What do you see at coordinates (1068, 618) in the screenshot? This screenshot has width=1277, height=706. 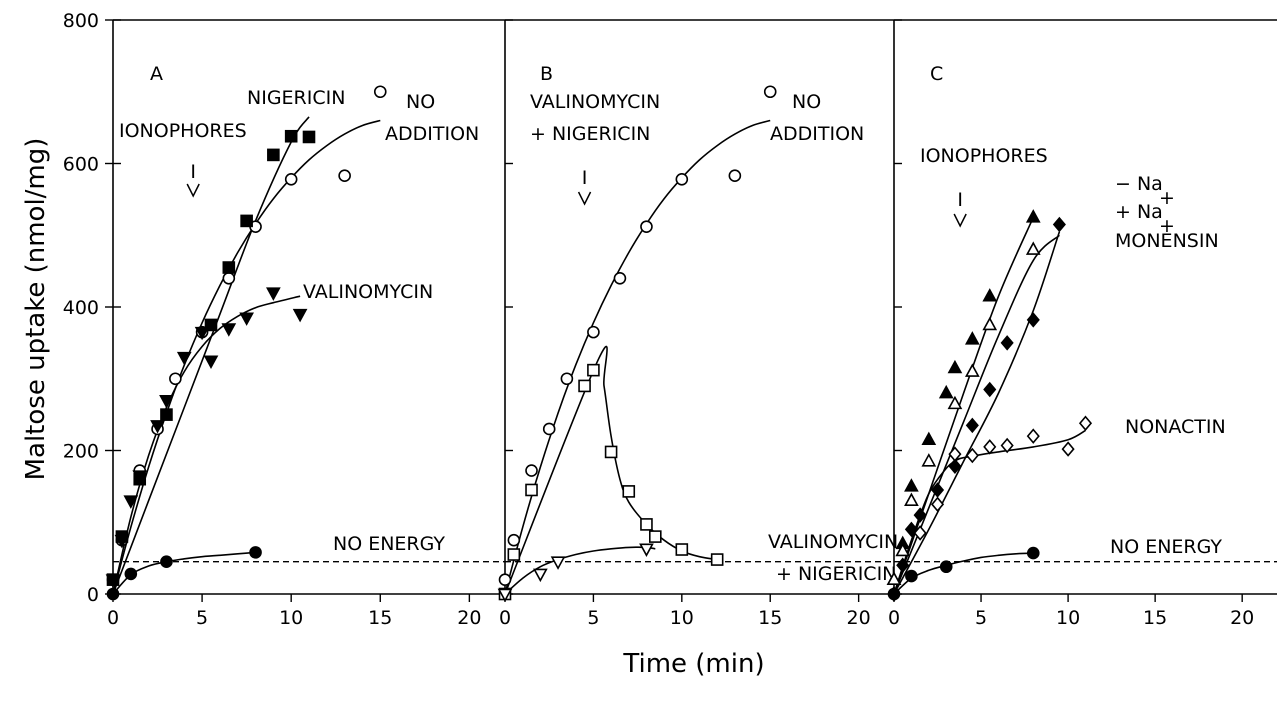 I see `panel-c-xtick-label: 10` at bounding box center [1068, 618].